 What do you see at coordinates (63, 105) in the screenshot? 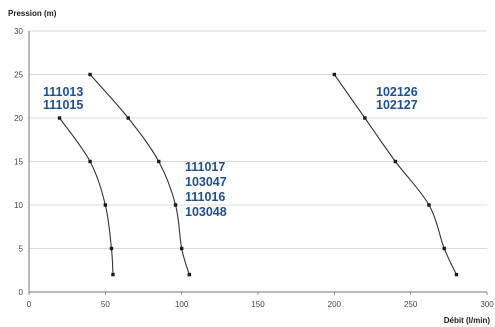
I see `series-code-label: 111015` at bounding box center [63, 105].